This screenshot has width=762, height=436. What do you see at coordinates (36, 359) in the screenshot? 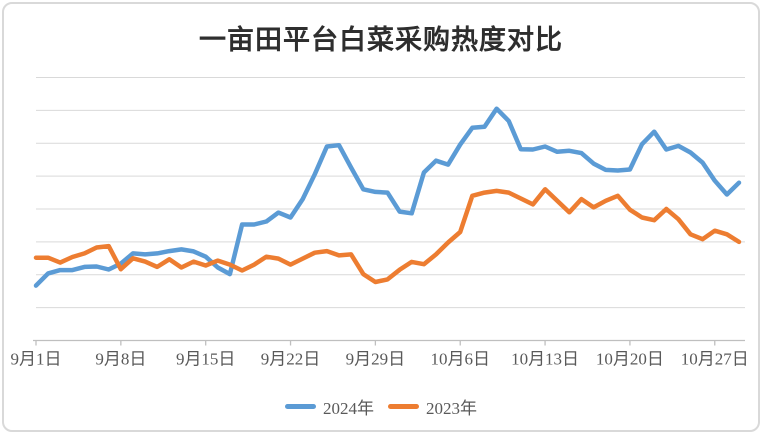
I see `x-axis-label: 9月1日` at bounding box center [36, 359].